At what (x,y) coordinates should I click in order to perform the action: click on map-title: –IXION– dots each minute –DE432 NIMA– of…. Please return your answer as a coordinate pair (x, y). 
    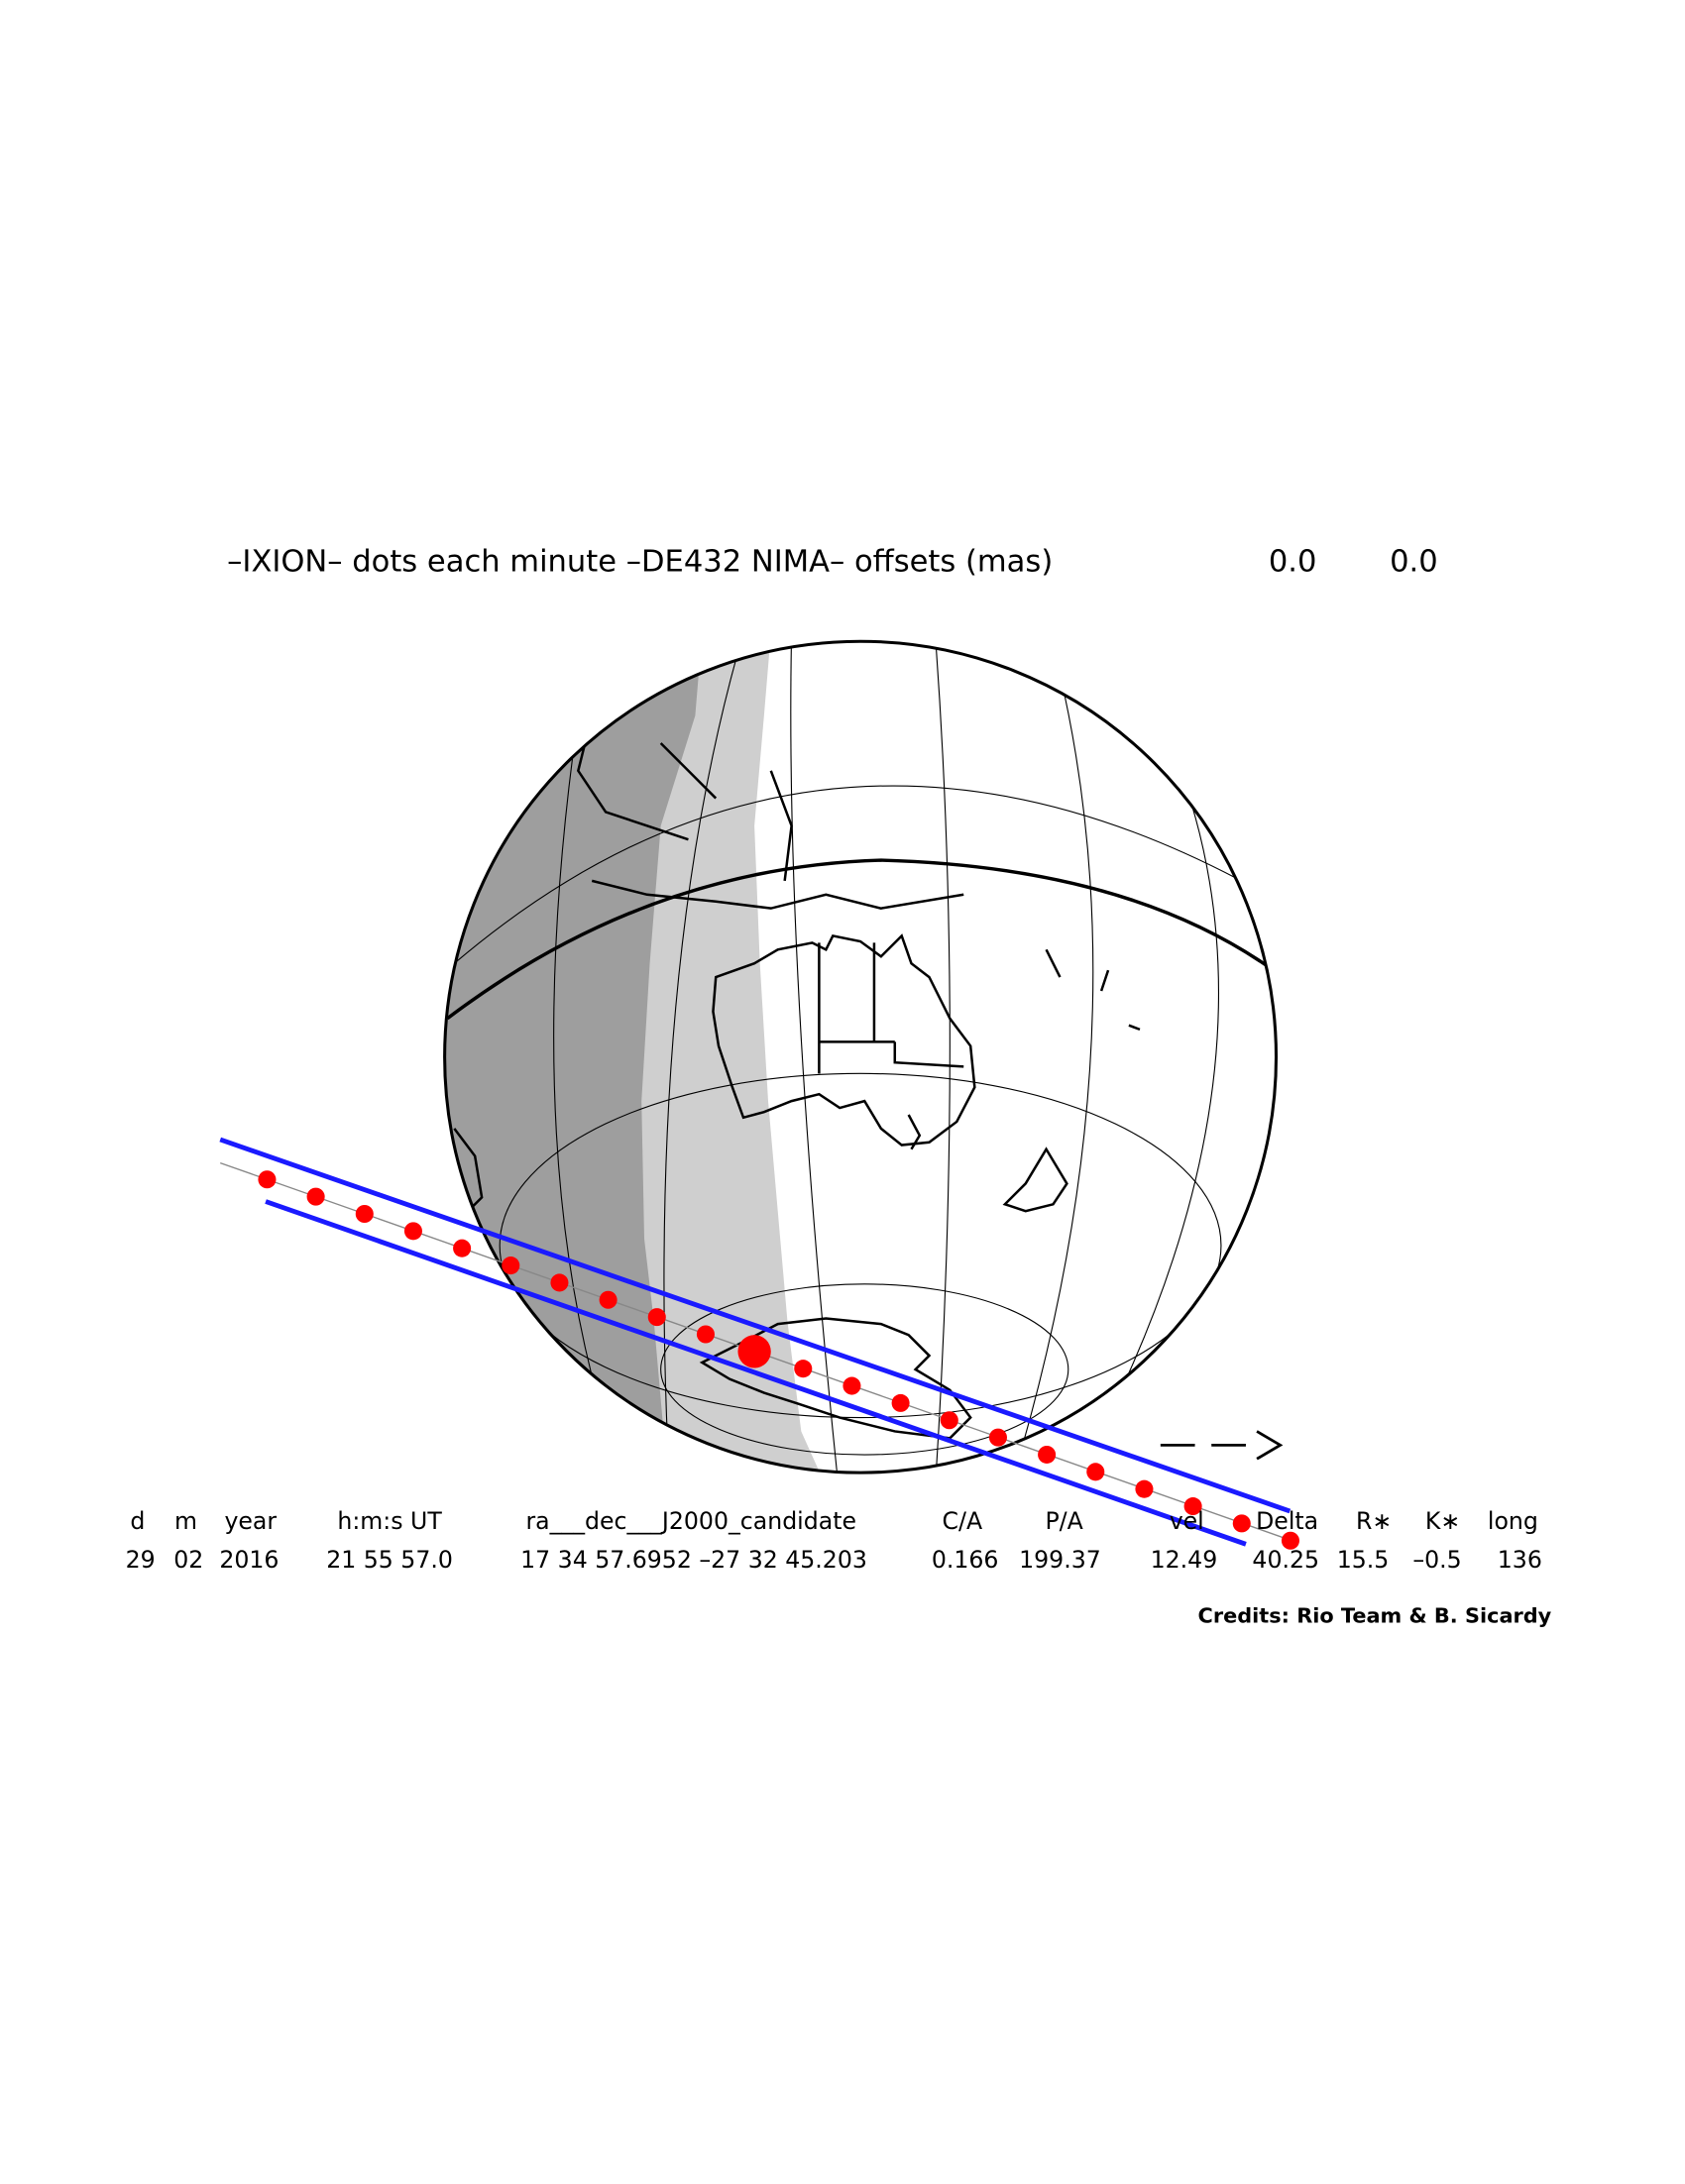
    Looking at the image, I should click on (640, 561).